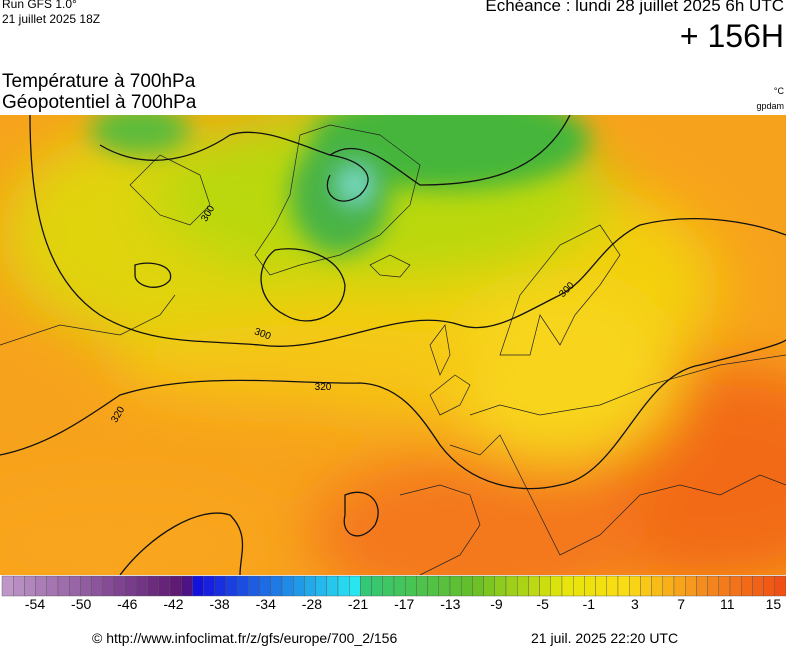 Image resolution: width=786 pixels, height=648 pixels. What do you see at coordinates (127, 603) in the screenshot?
I see `scale-label: -46` at bounding box center [127, 603].